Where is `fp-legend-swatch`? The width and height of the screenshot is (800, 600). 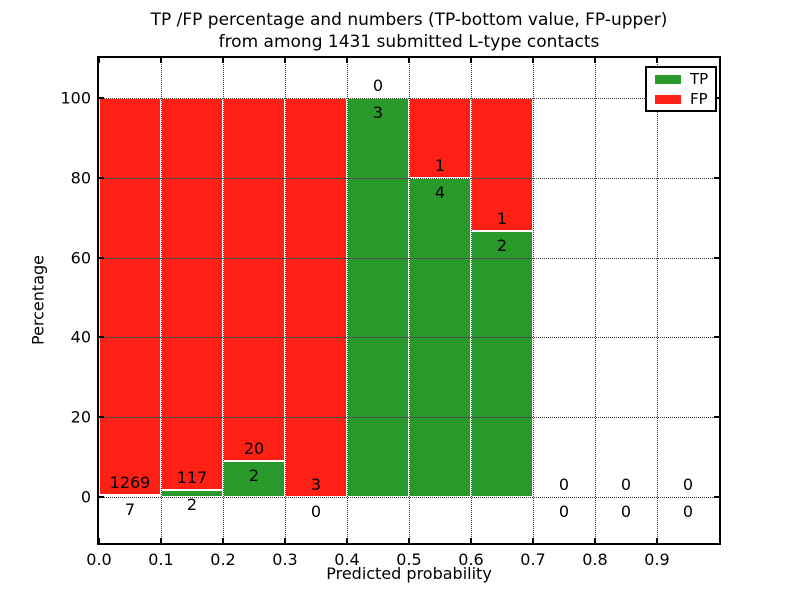 fp-legend-swatch is located at coordinates (668, 99).